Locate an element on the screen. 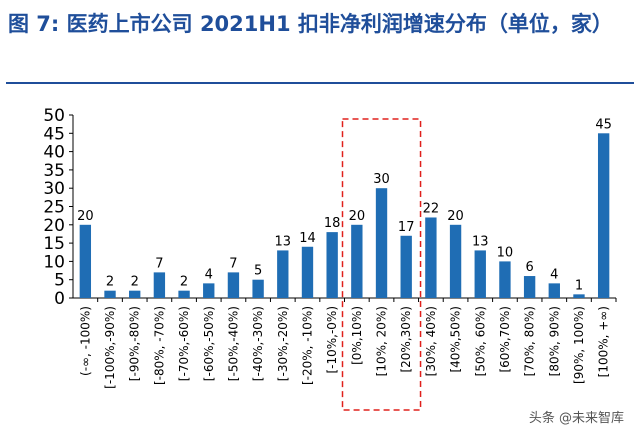 This screenshot has height=435, width=640. data-label: 6 is located at coordinates (529, 267).